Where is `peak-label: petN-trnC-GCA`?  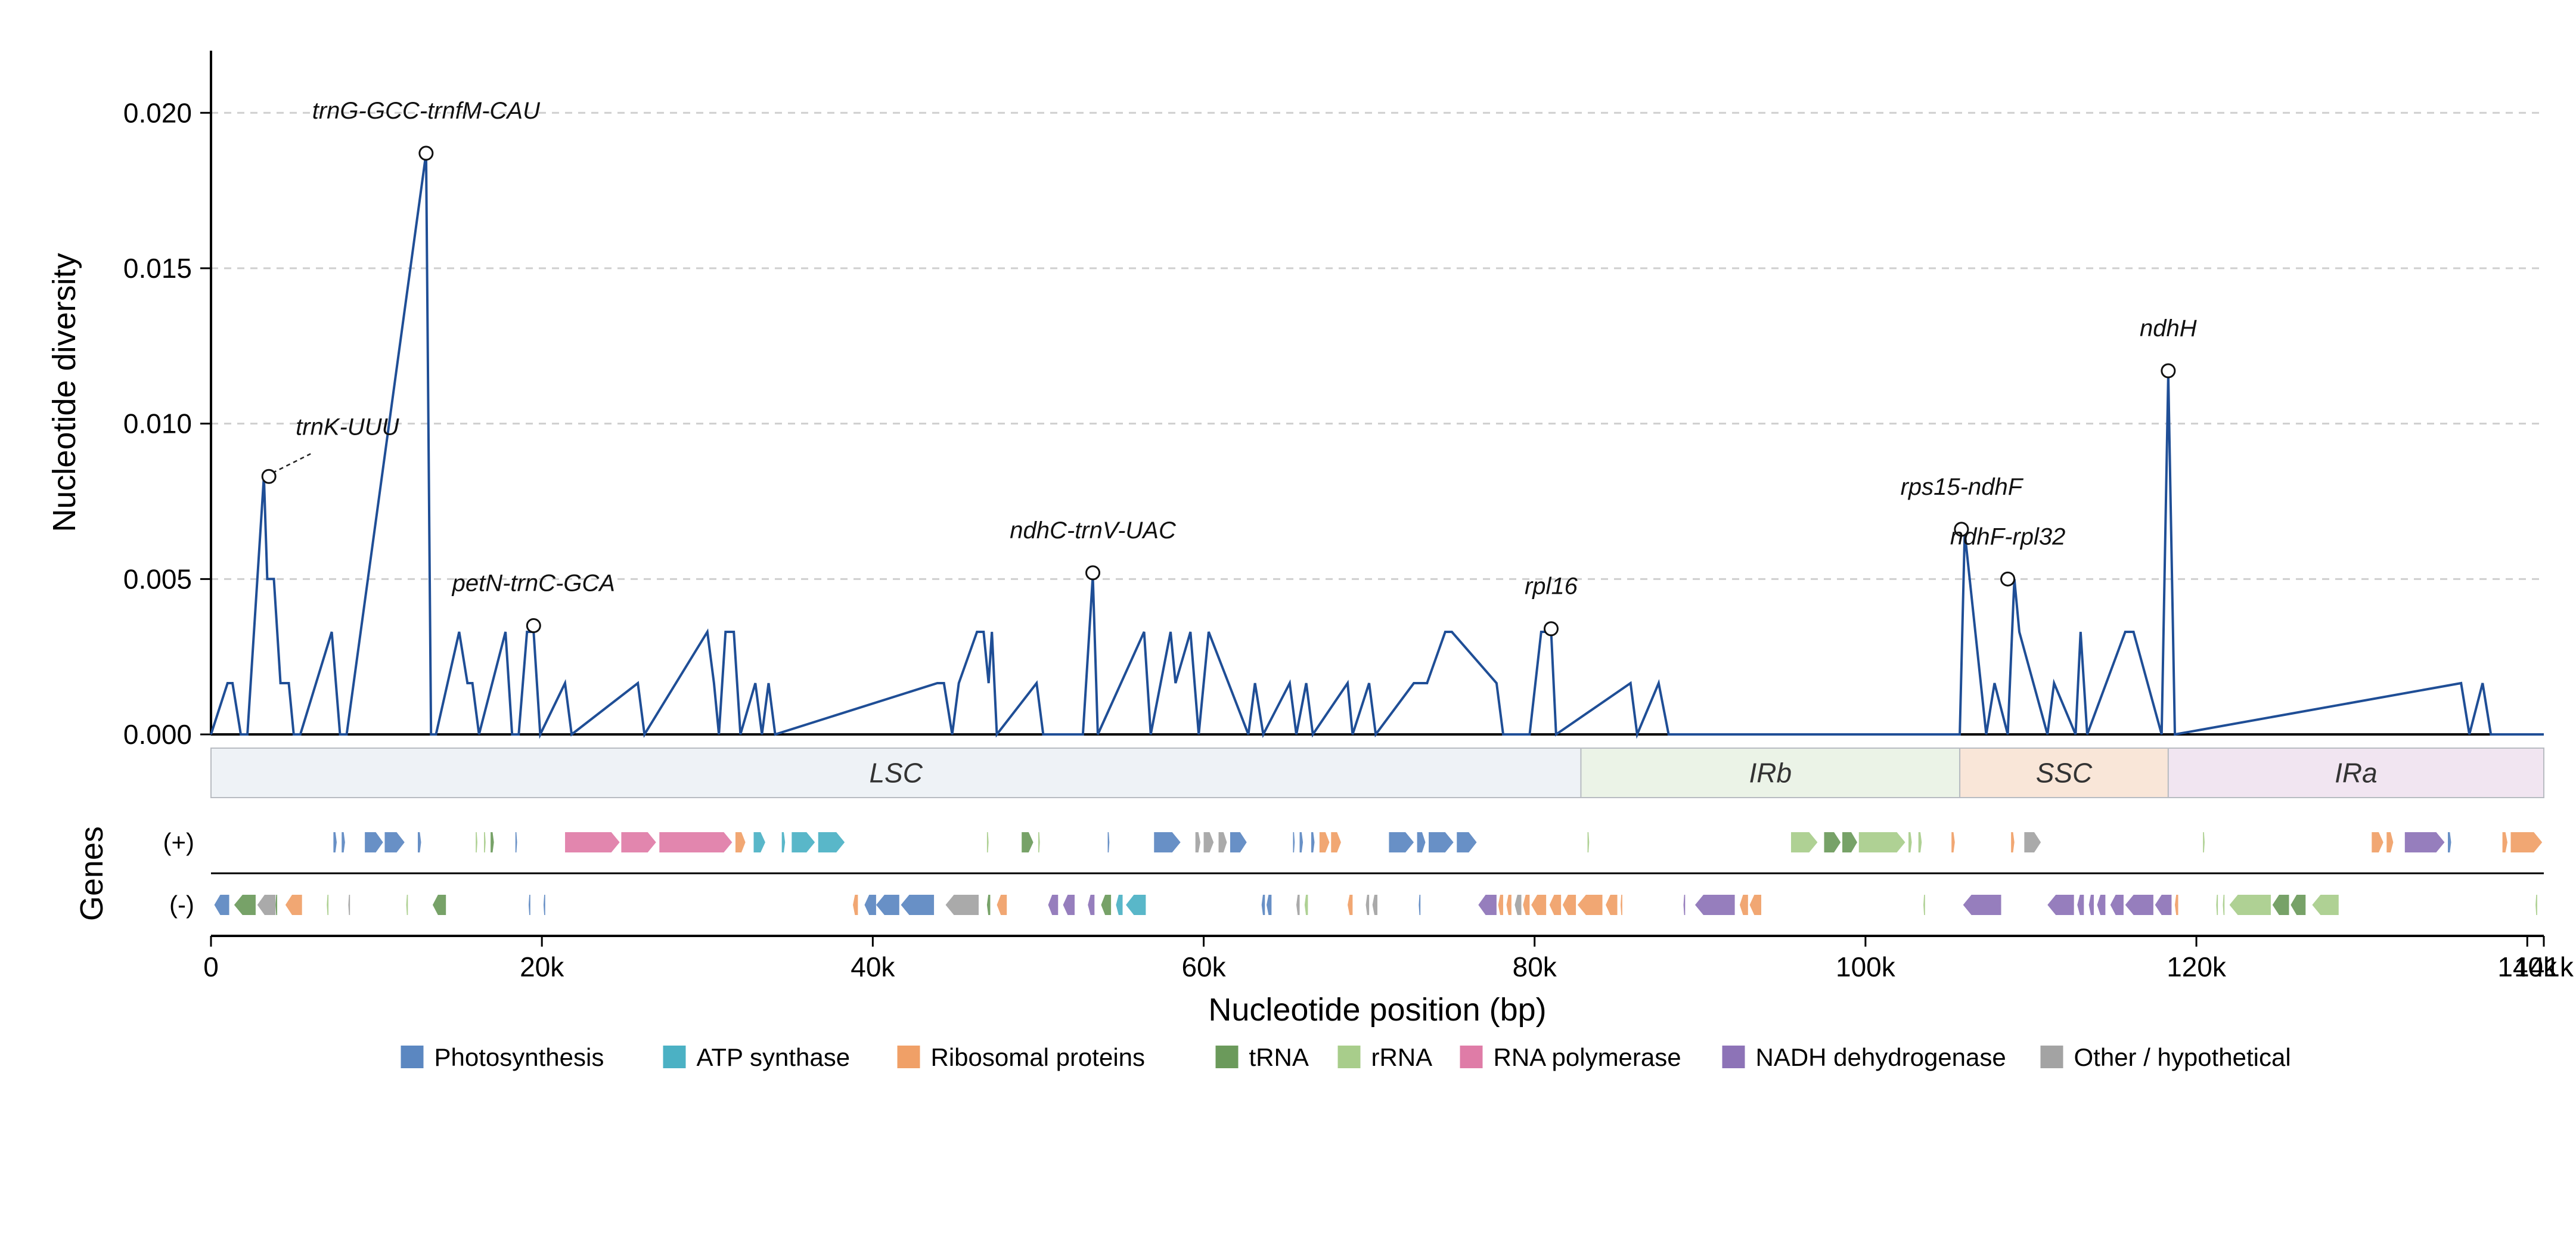
peak-label: petN-trnC-GCA is located at coordinates (533, 583).